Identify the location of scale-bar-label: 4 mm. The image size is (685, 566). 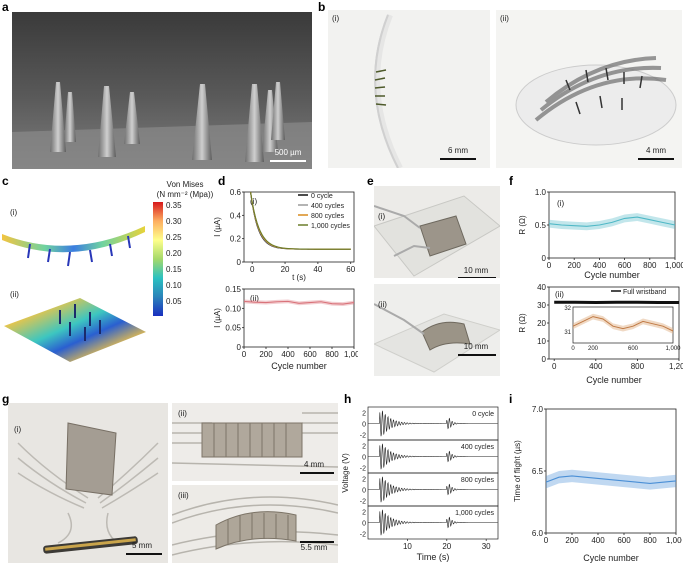
(656, 150).